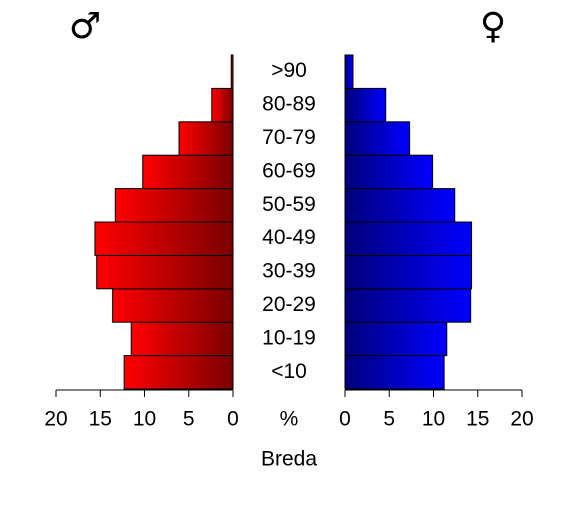  Describe the element at coordinates (85, 26) in the screenshot. I see `legend-symbol: ♂` at that location.